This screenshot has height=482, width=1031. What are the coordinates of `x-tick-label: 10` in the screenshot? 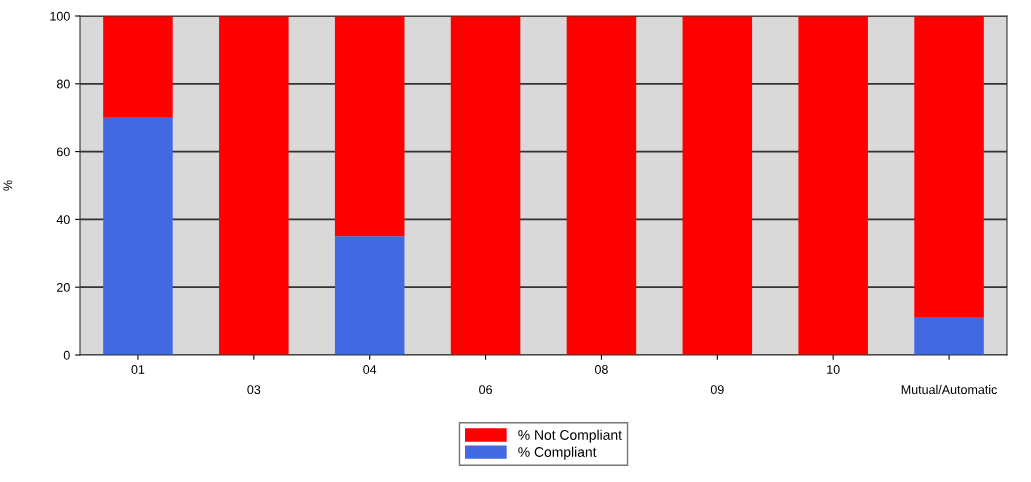 It's located at (833, 369).